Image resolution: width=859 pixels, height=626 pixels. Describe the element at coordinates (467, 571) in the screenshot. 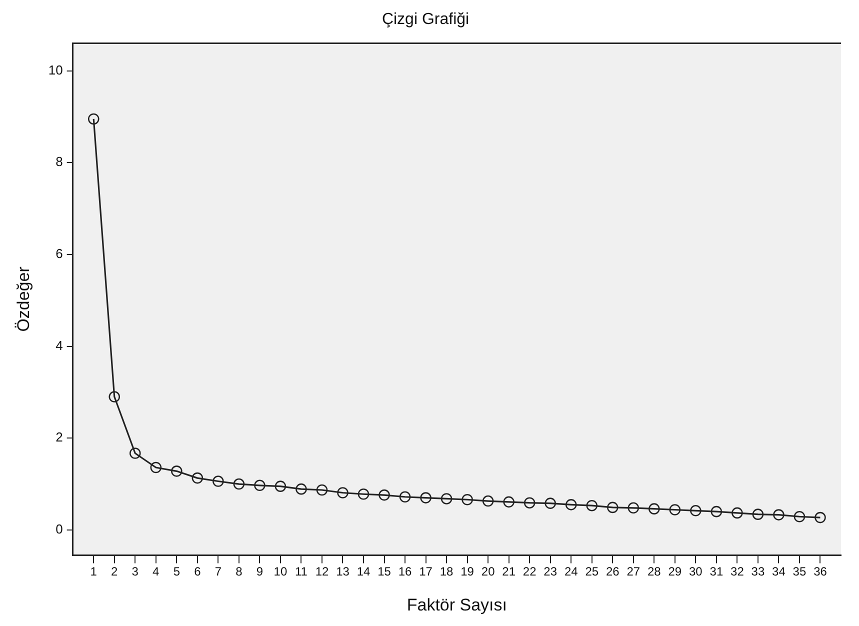

I see `x-tick-label: 19` at that location.